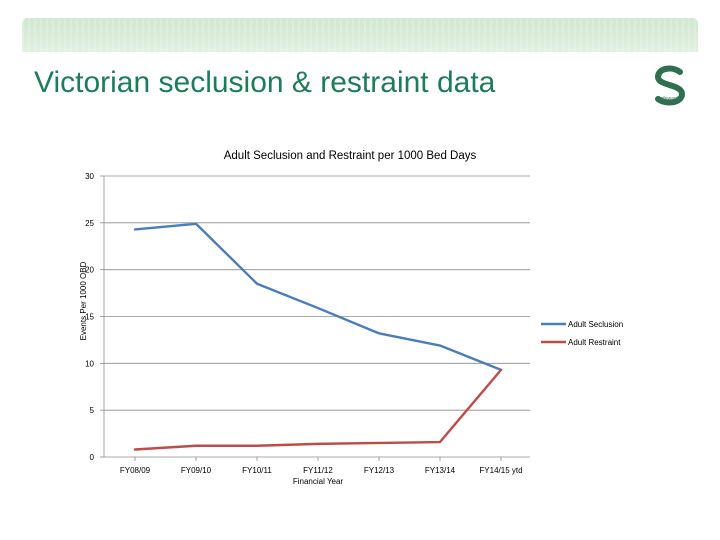 This screenshot has height=540, width=720. What do you see at coordinates (135, 470) in the screenshot?
I see `x-tick-label: FY08/09` at bounding box center [135, 470].